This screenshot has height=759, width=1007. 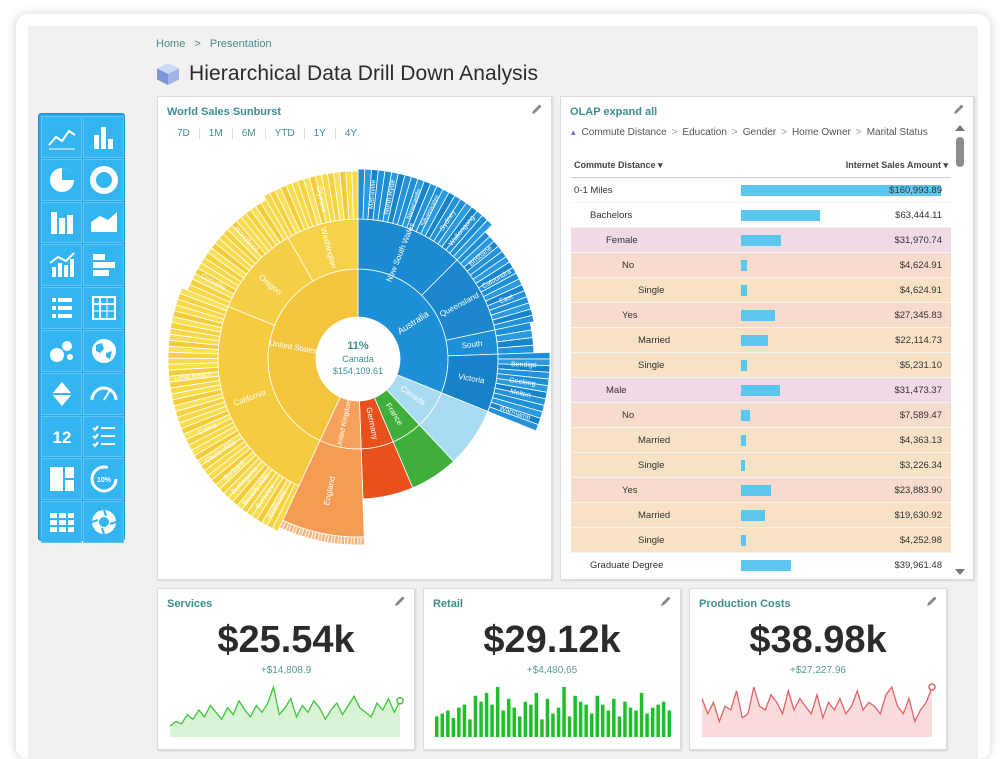 I want to click on tool-horizontal-bar, so click(x=103, y=265).